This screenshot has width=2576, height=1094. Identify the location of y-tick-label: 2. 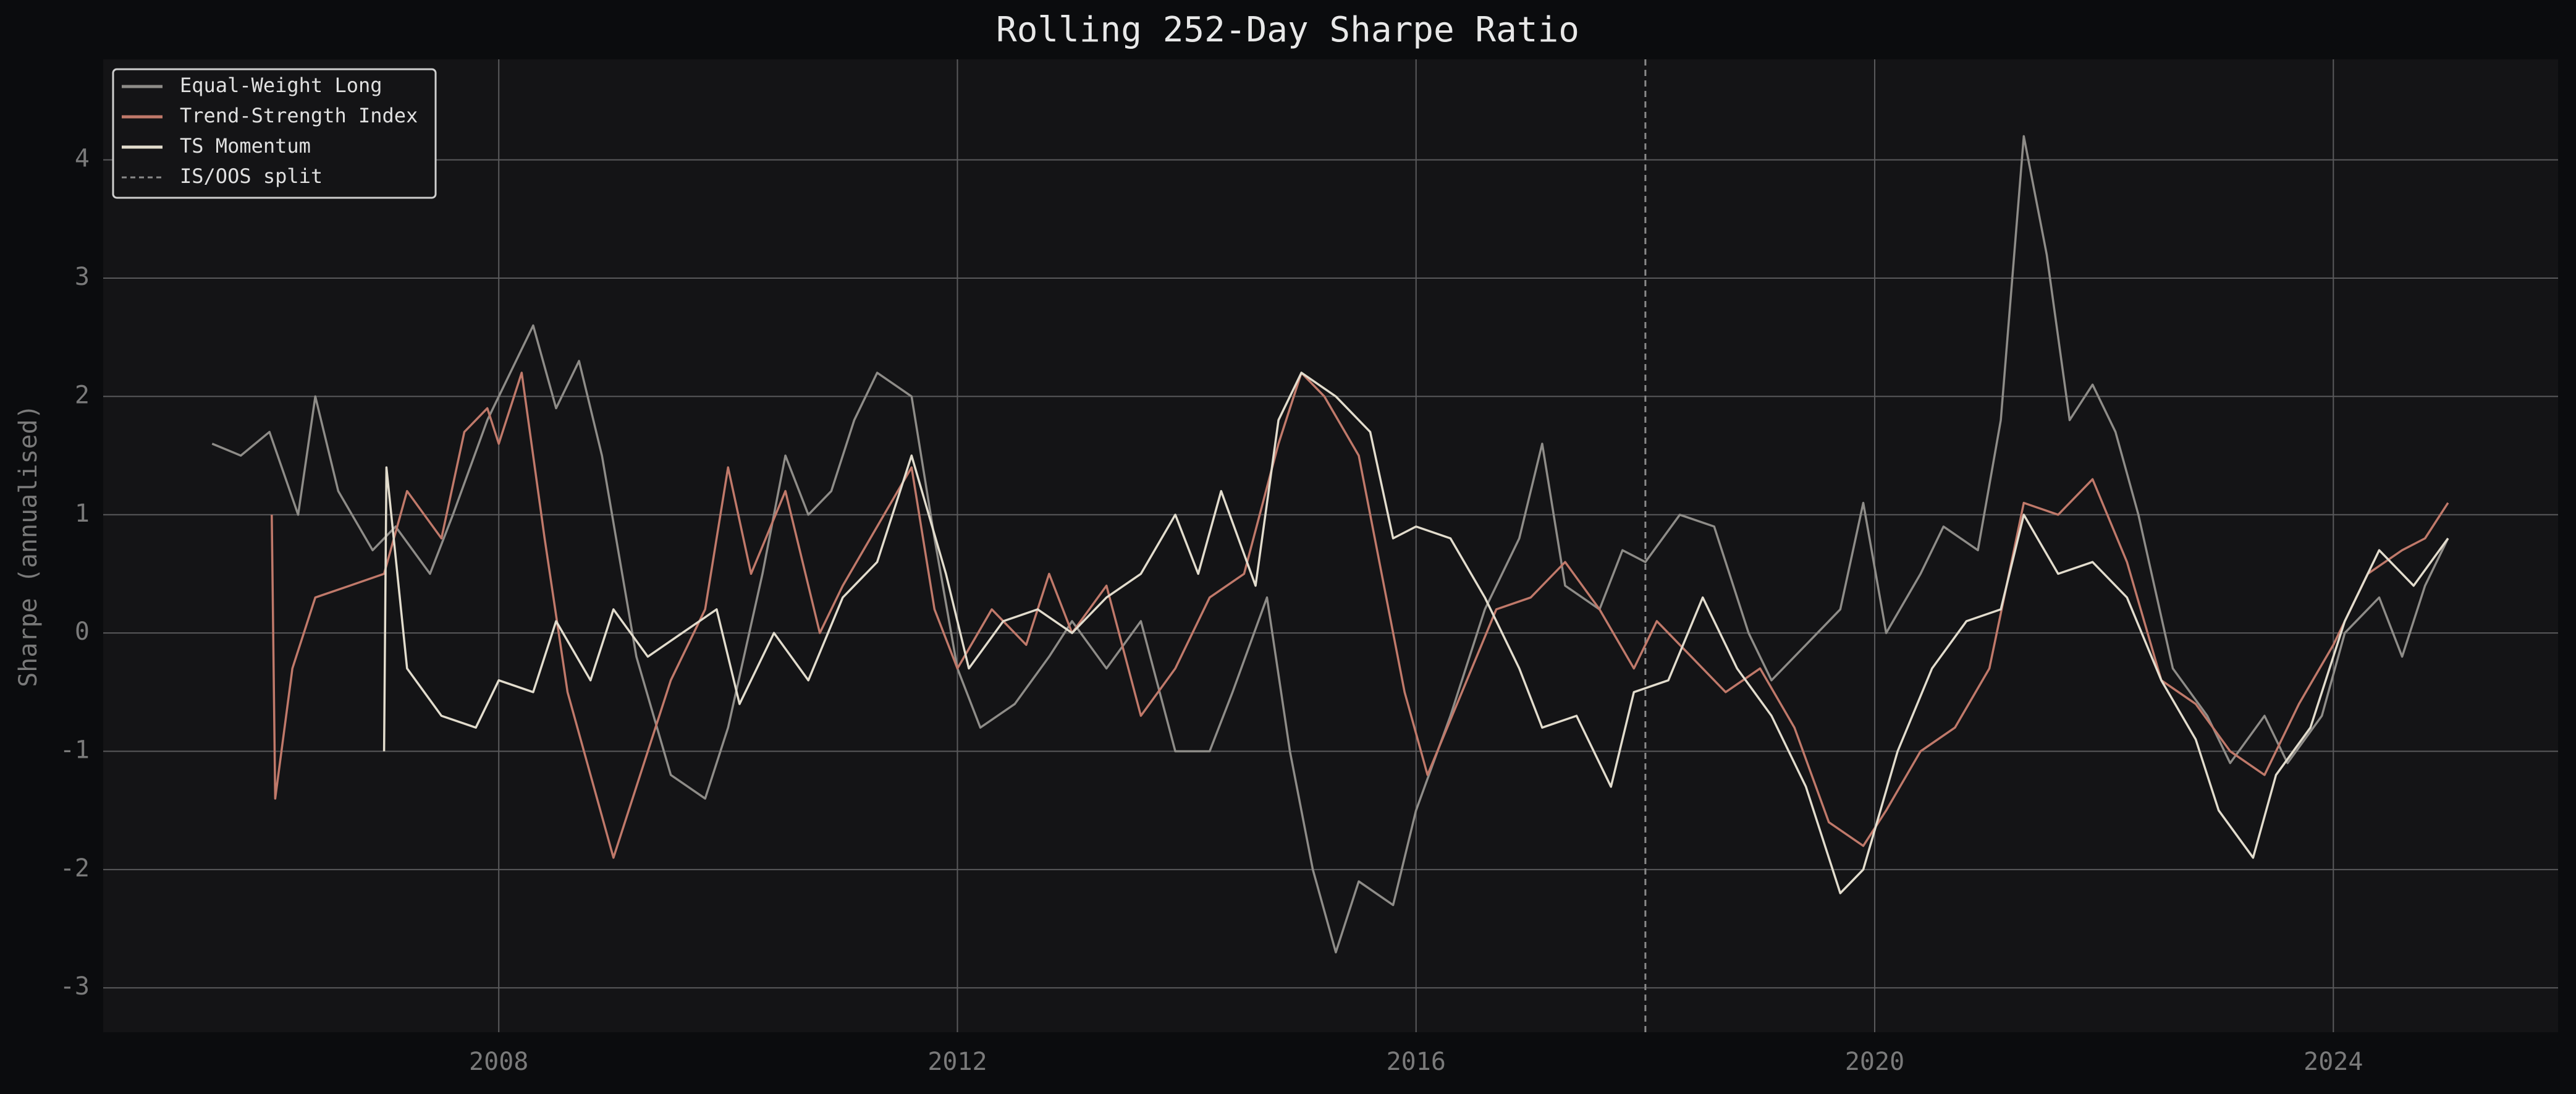
(82, 395).